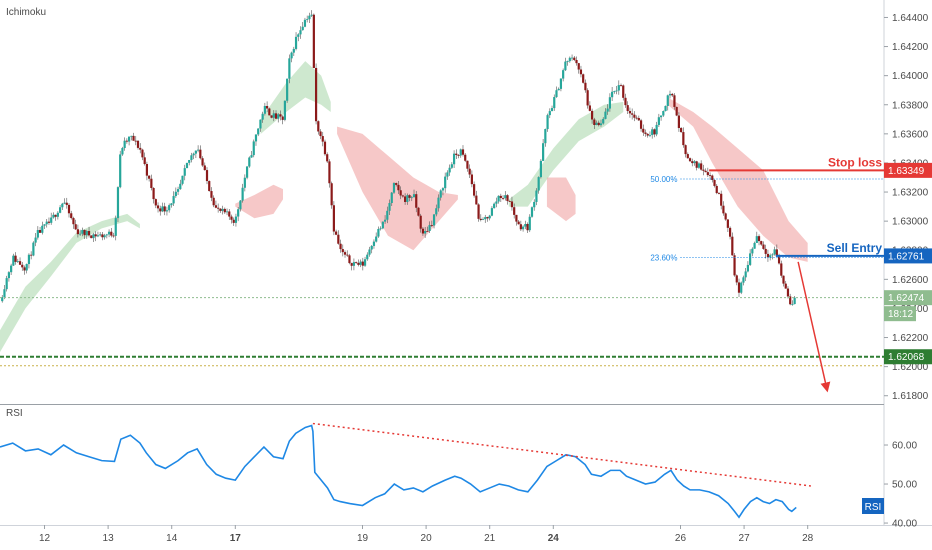 The height and width of the screenshot is (550, 932). I want to click on support-price-tag, so click(908, 357).